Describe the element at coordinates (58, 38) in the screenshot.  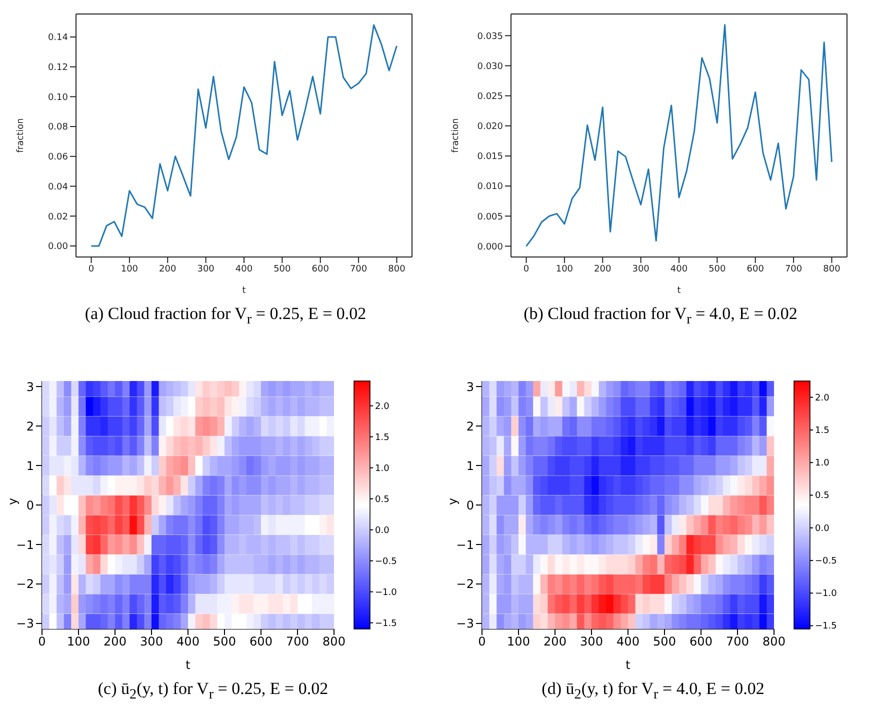
I see `y-tick-label: 0.14` at that location.